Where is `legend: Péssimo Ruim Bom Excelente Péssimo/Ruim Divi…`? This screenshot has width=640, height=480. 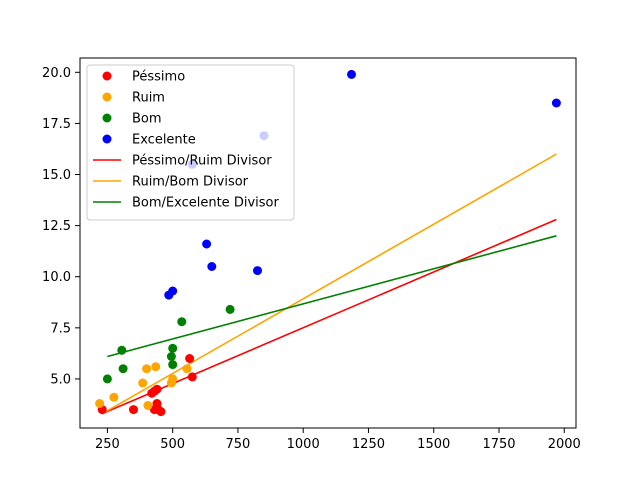 legend: Péssimo Ruim Bom Excelente Péssimo/Ruim Divi… is located at coordinates (190, 142).